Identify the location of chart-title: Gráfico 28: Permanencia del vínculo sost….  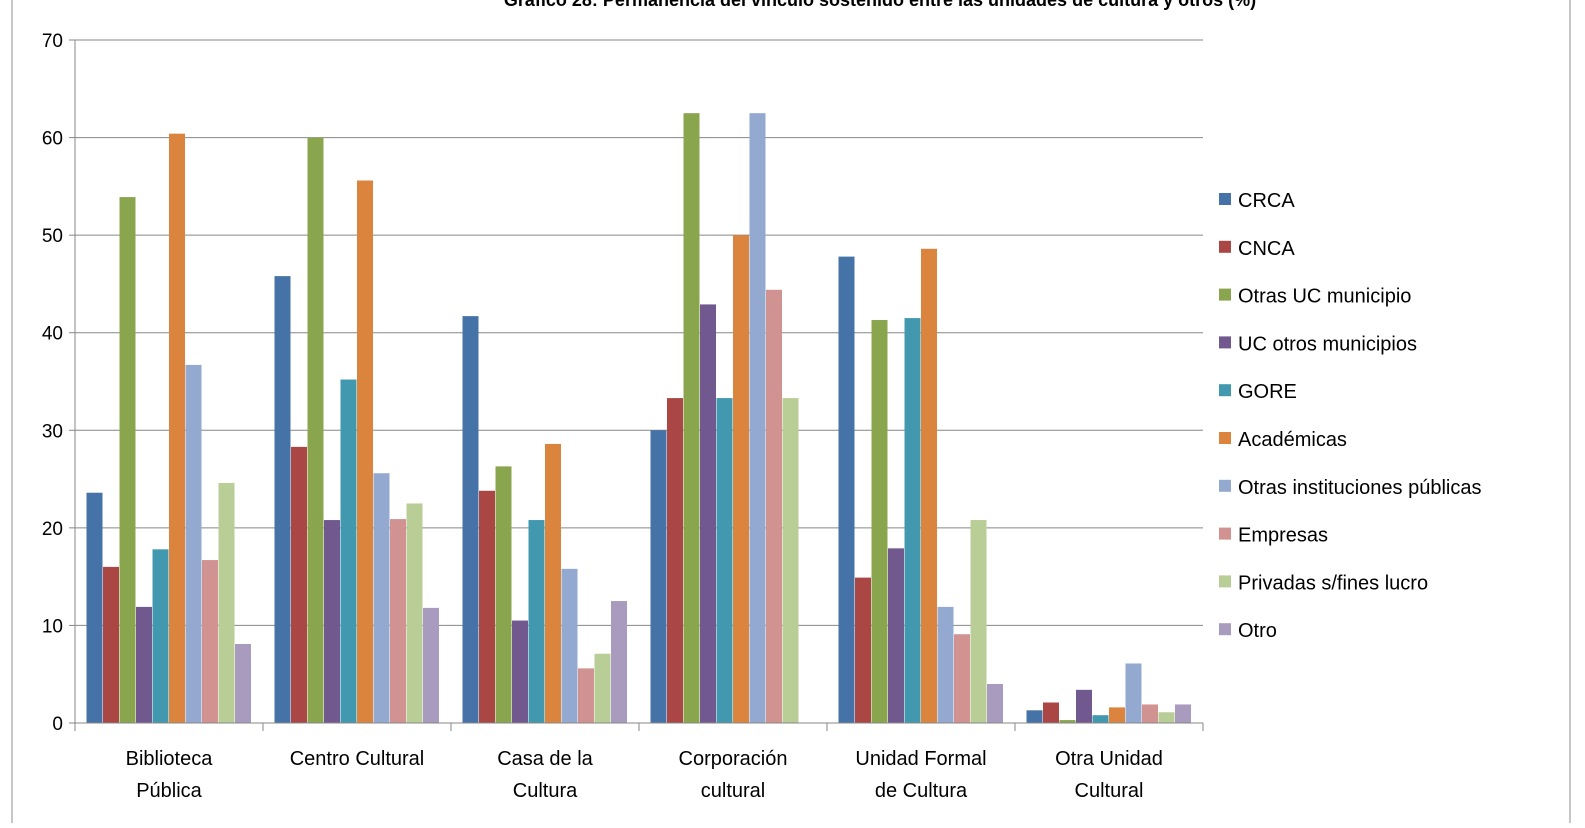
(880, 5).